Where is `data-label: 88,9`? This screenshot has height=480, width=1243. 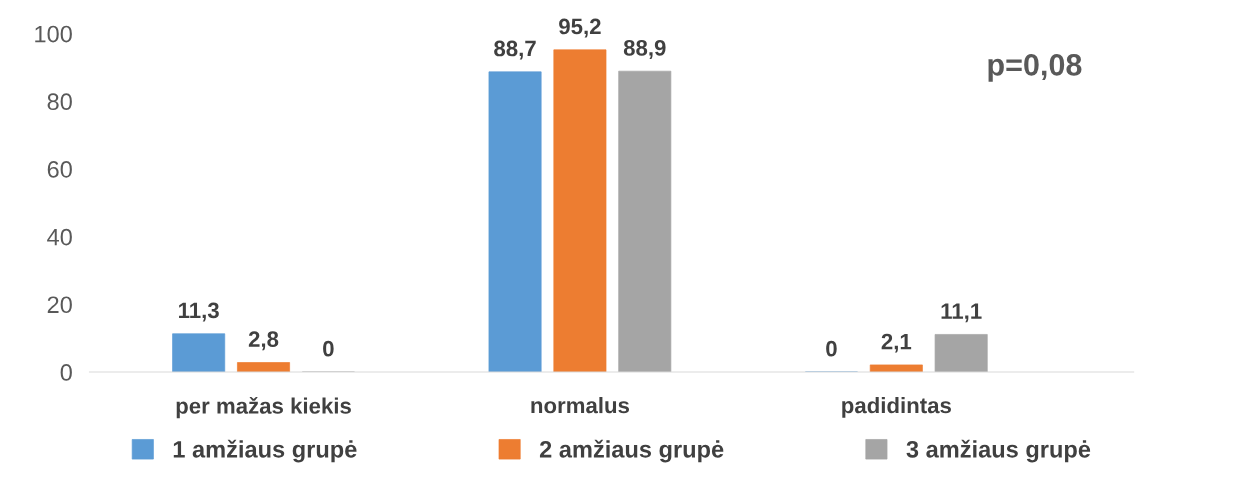 data-label: 88,9 is located at coordinates (644, 49).